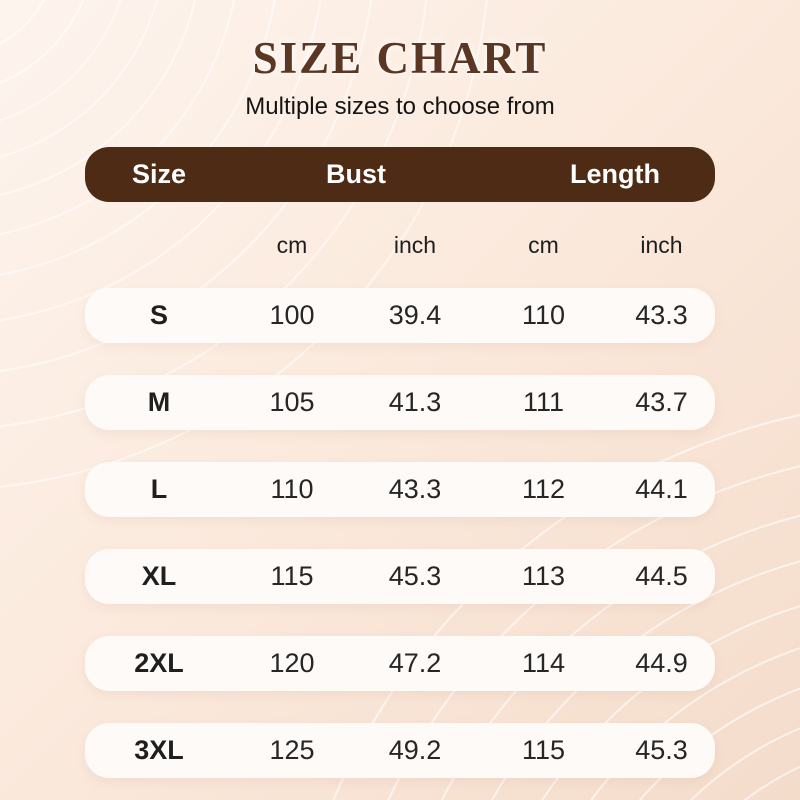 The image size is (800, 800). I want to click on length-inch-value: 43.3, so click(661, 315).